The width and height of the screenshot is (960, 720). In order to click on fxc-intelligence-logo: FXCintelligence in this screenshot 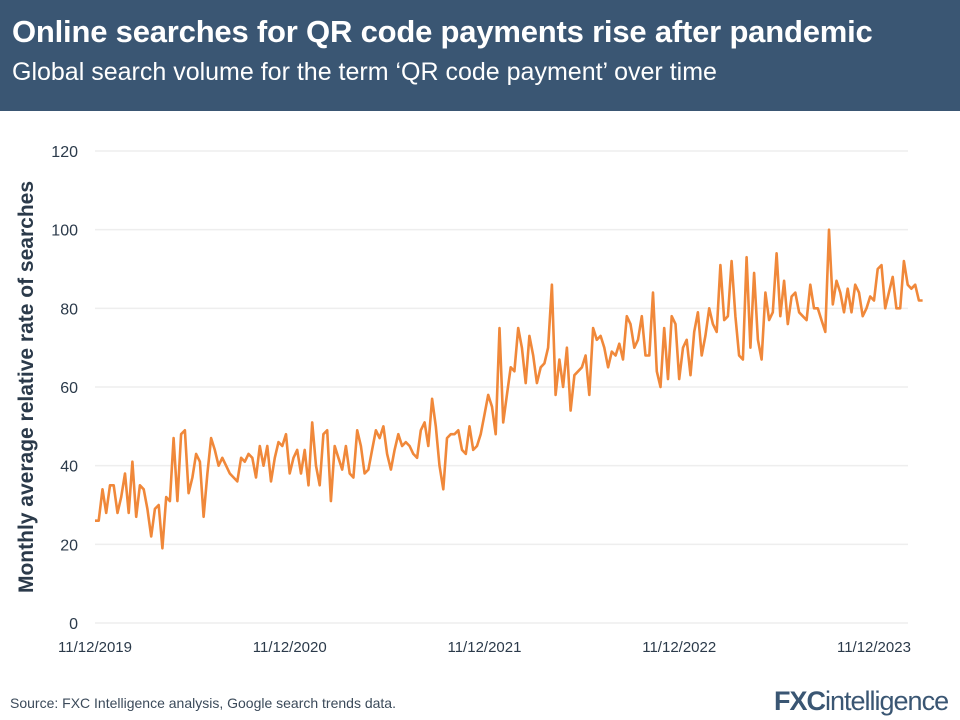, I will do `click(861, 701)`.